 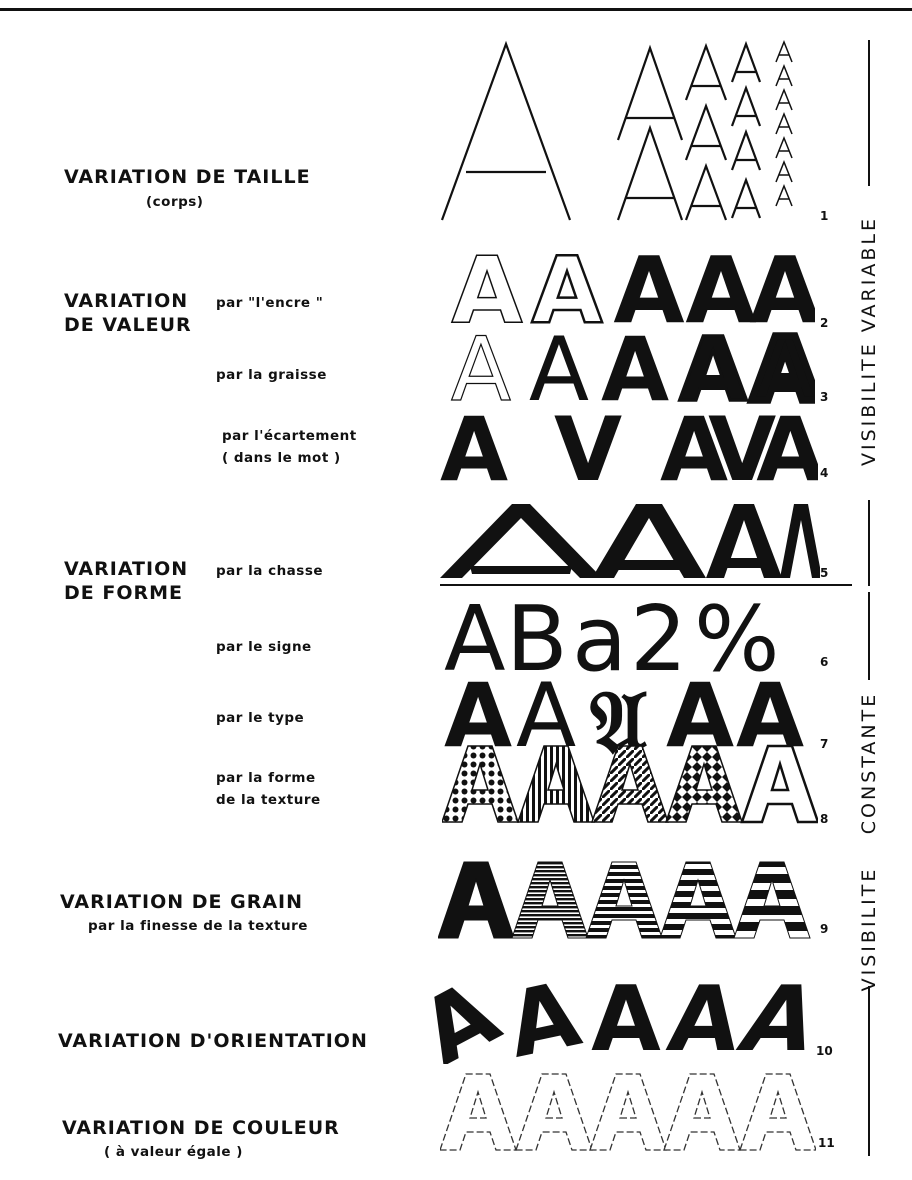 What do you see at coordinates (559, 363) in the screenshot?
I see `glyph-a-regular: A` at bounding box center [559, 363].